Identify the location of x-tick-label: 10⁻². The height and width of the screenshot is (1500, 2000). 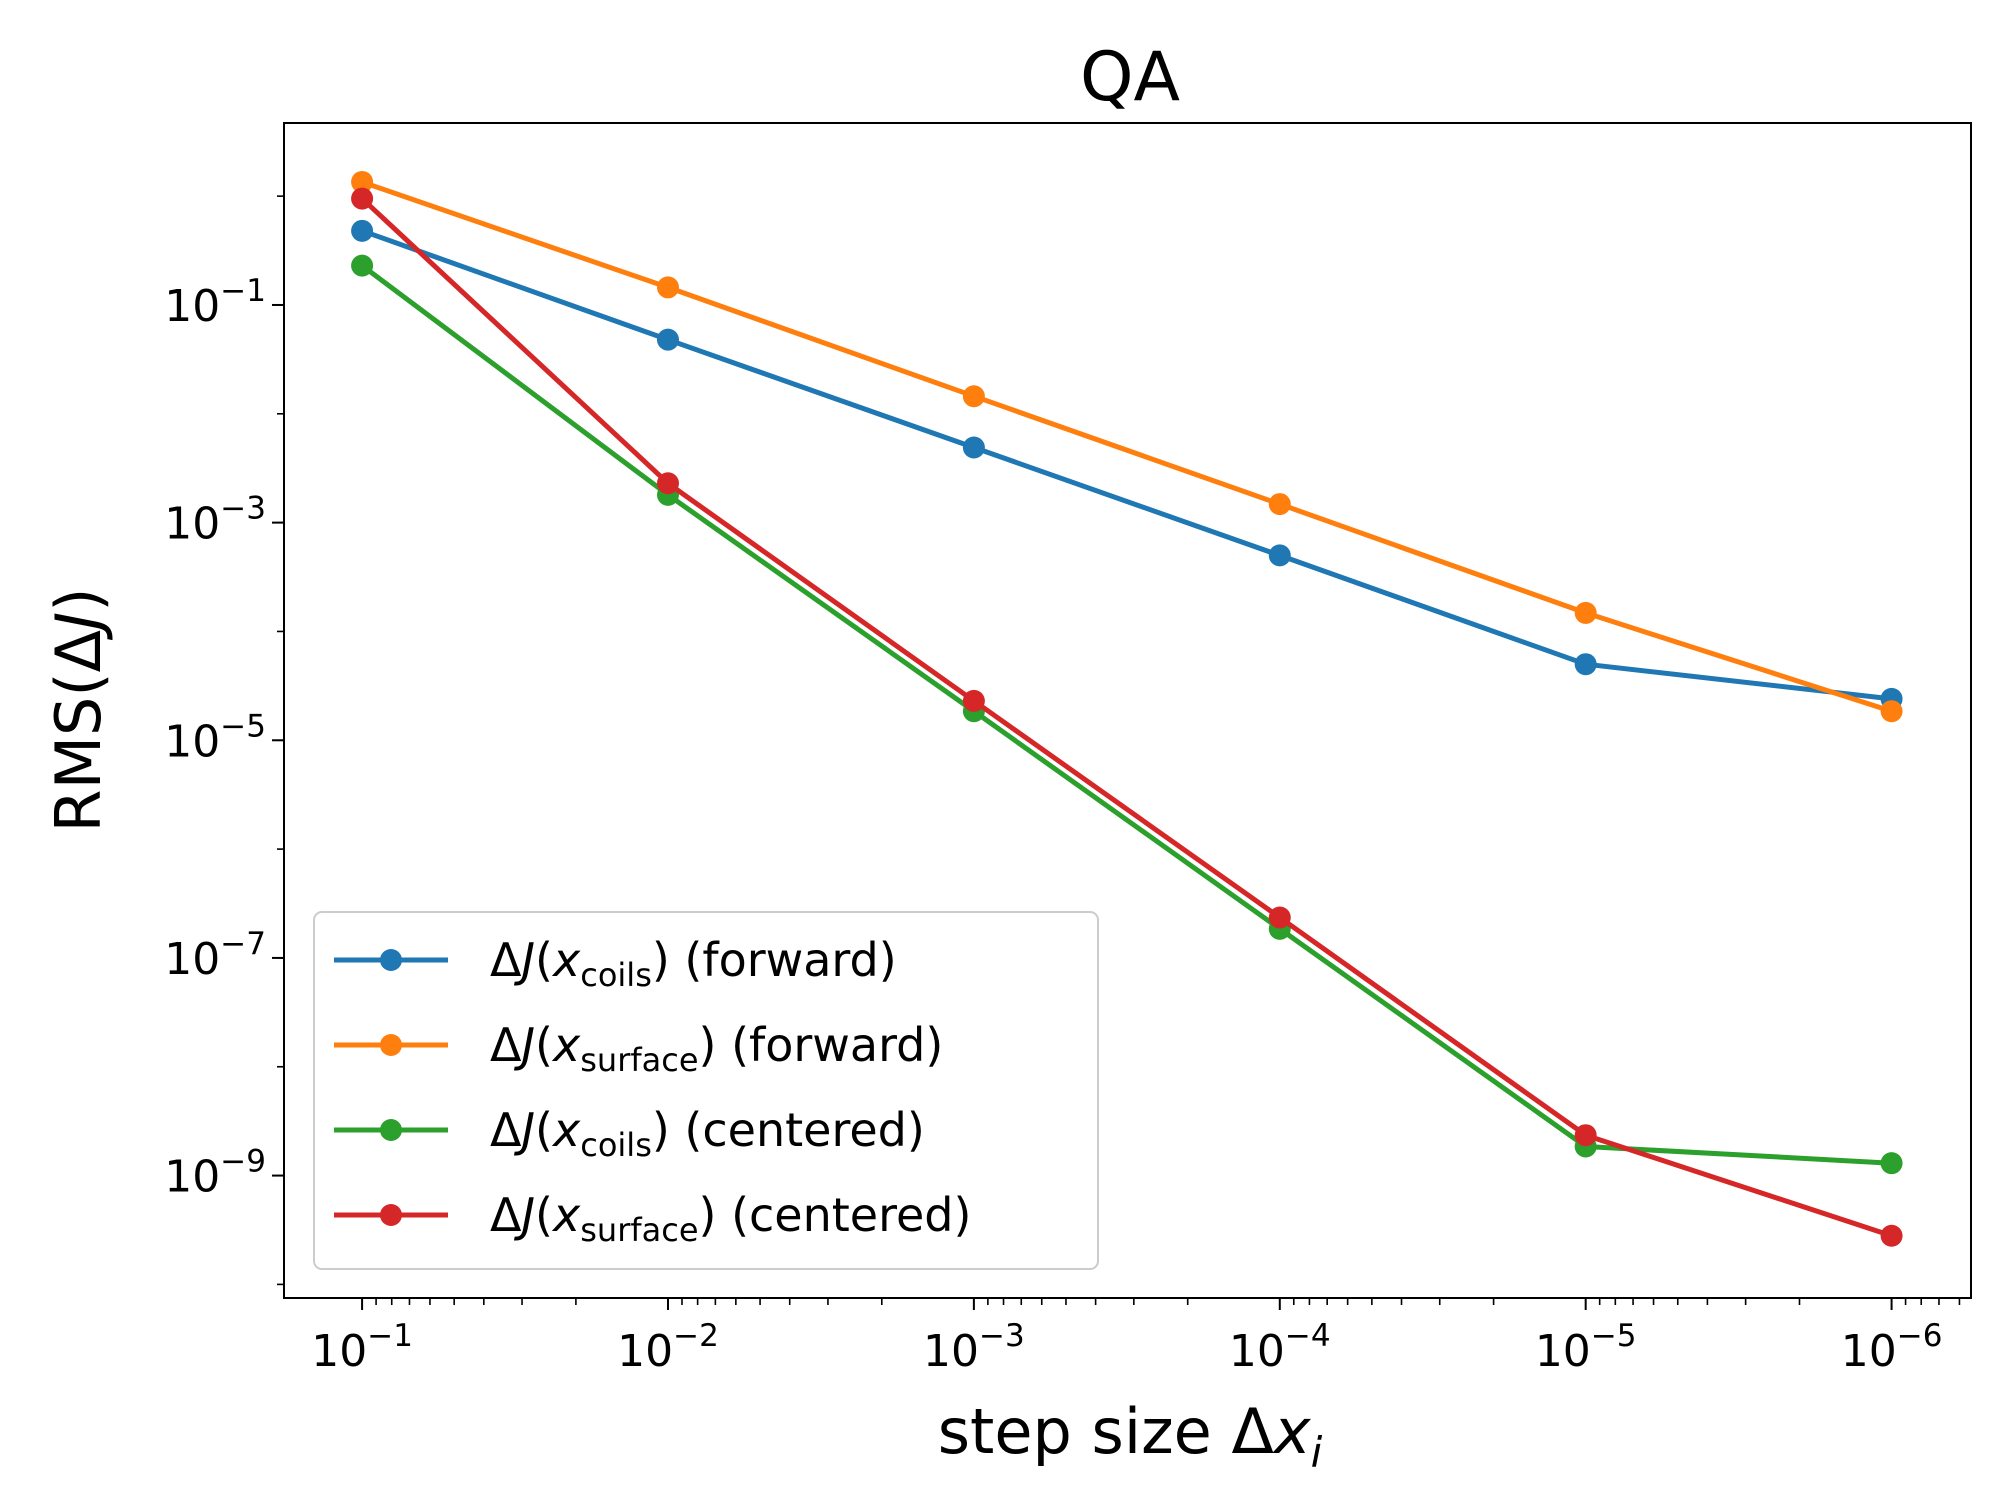
(668, 1347).